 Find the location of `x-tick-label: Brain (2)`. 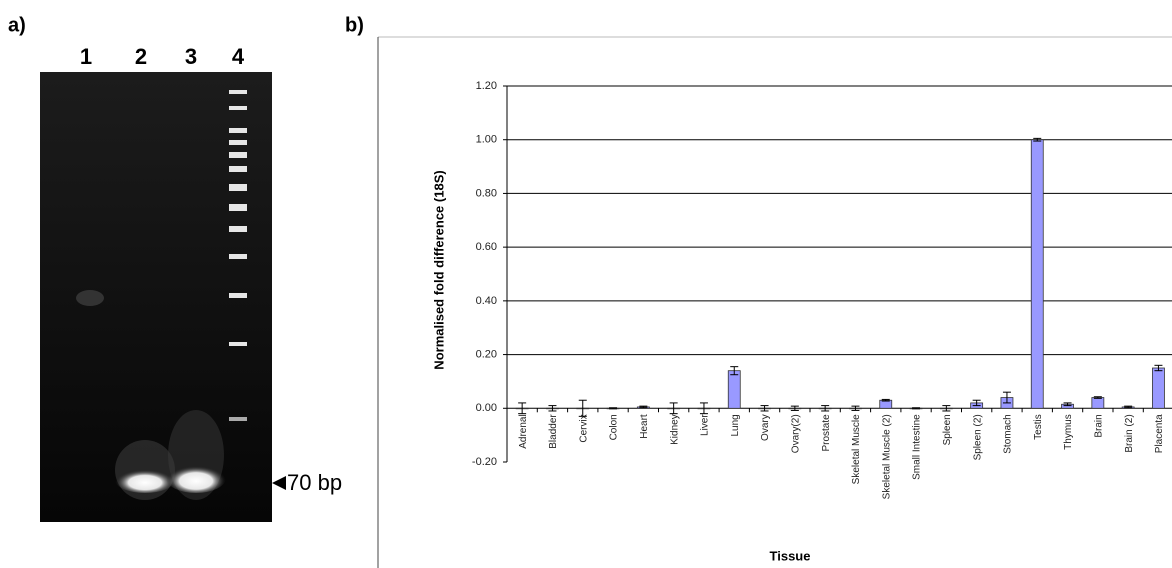

x-tick-label: Brain (2) is located at coordinates (1129, 433).